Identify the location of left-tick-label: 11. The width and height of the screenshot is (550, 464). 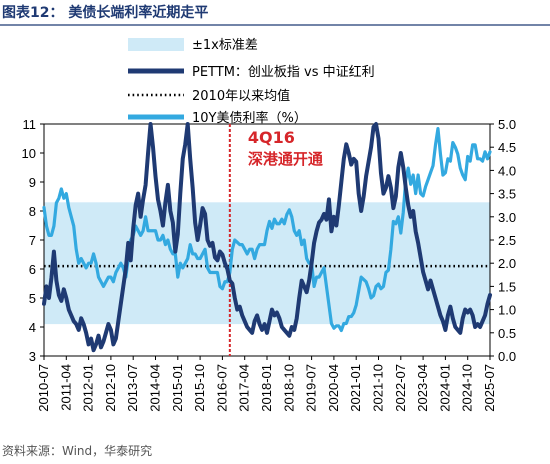
(30, 124).